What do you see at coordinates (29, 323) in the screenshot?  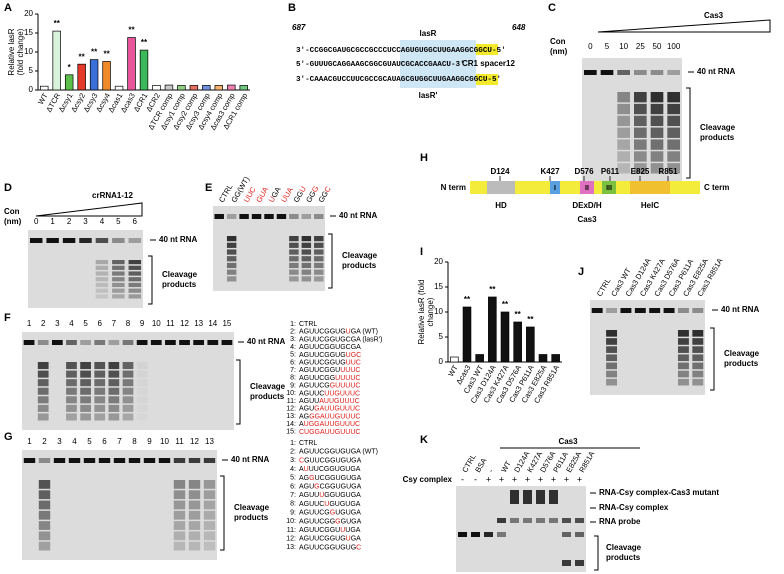 I see `lane-label: 1` at bounding box center [29, 323].